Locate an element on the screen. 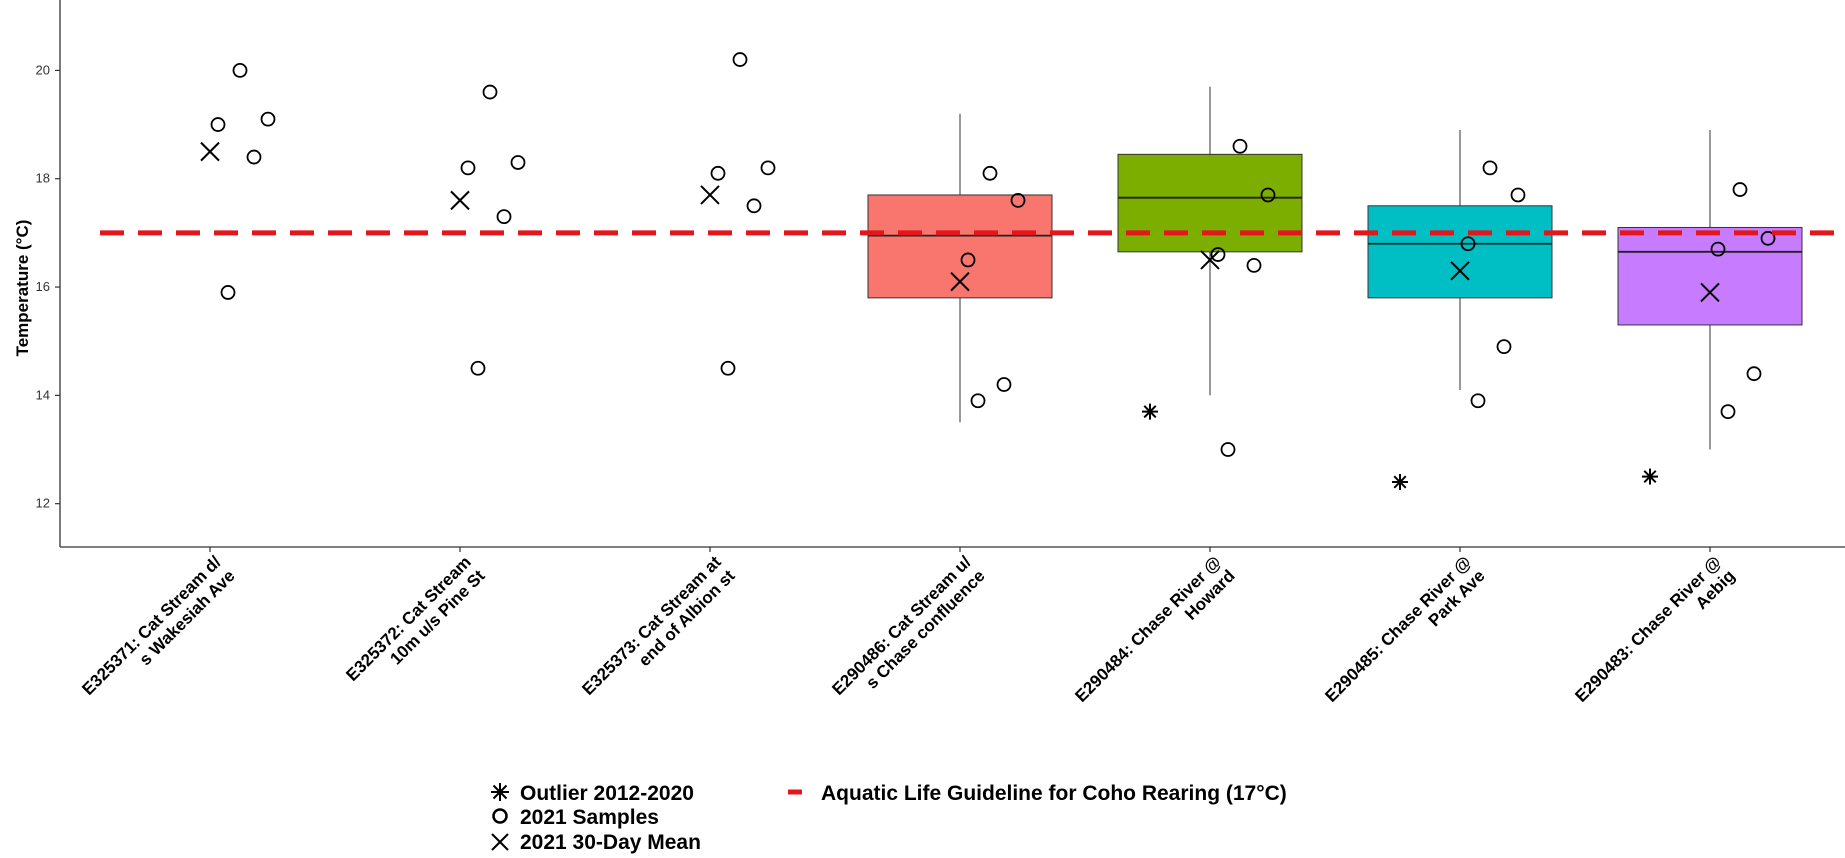  x-category-label-line: E290483: Chase River @ is located at coordinates (1647, 628).